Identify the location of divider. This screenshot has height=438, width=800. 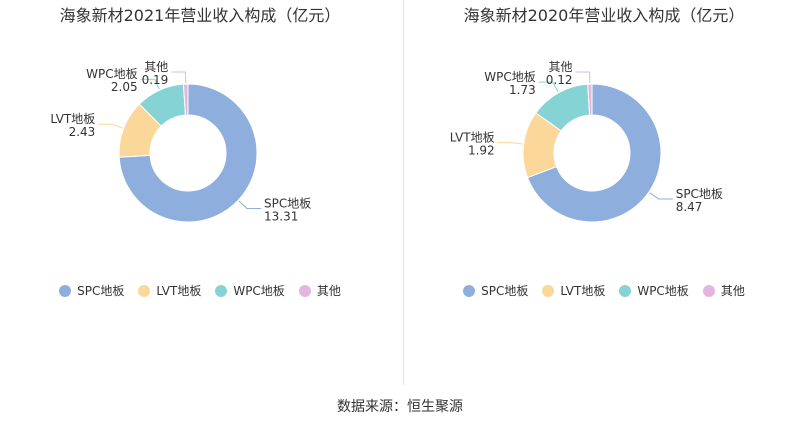
(403, 192).